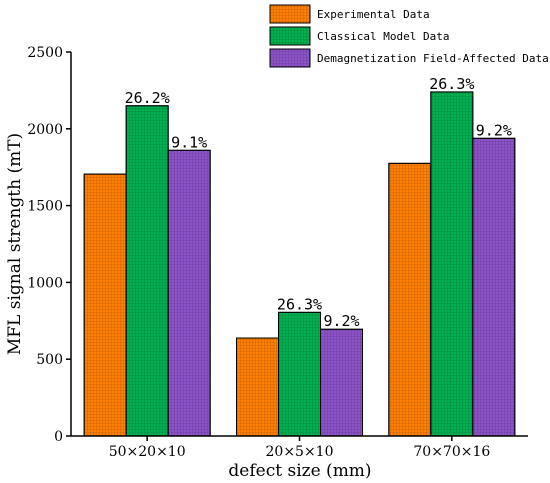 The height and width of the screenshot is (483, 550). I want to click on legend-label: Experimental Data, so click(373, 14).